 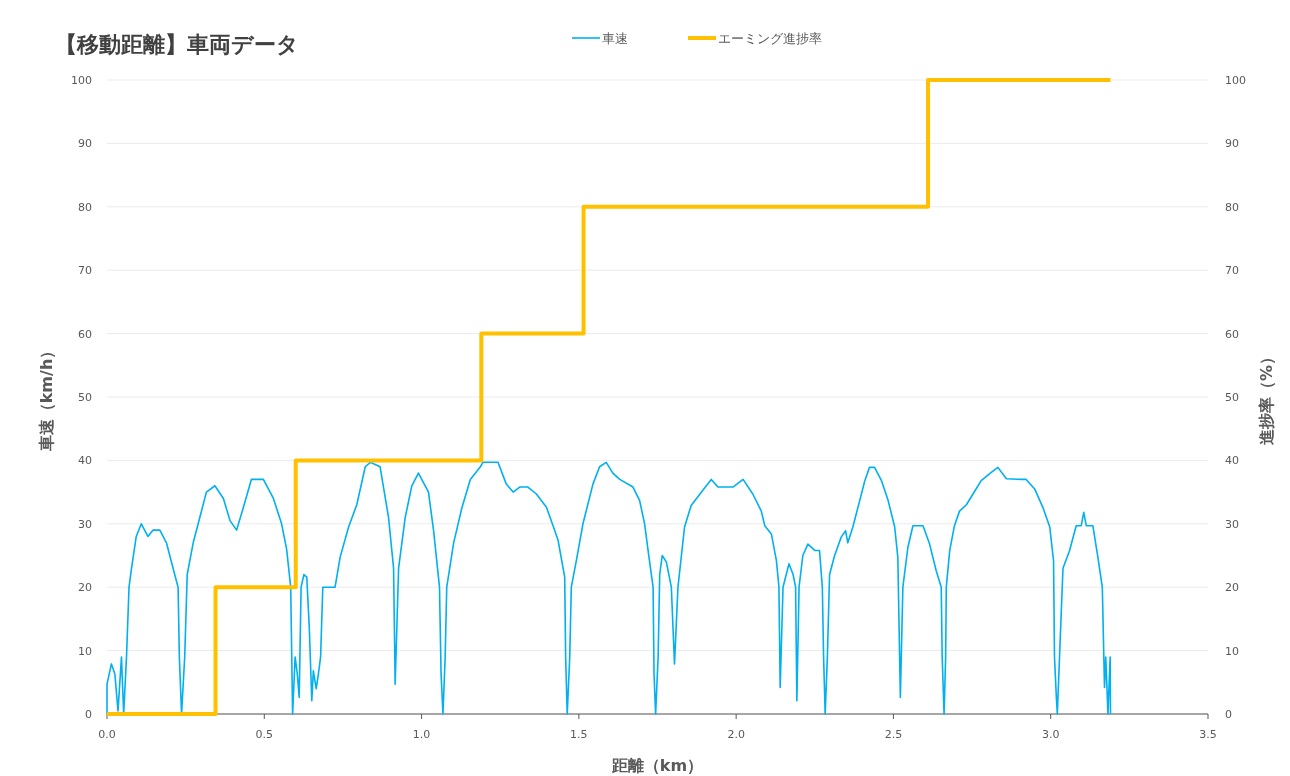 What do you see at coordinates (1232, 334) in the screenshot?
I see `y2-tick-label: 60` at bounding box center [1232, 334].